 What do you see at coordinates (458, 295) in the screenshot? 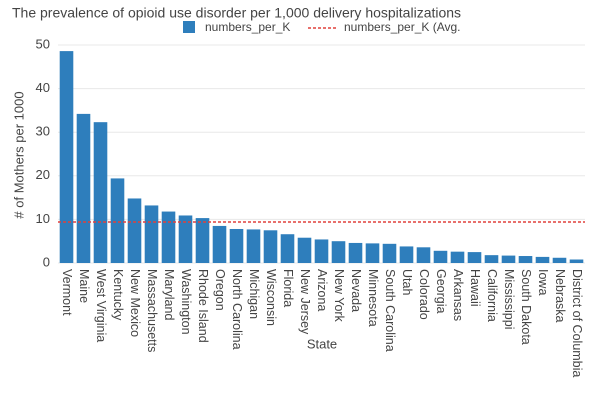
I see `x-tick-label: Arkansas` at bounding box center [458, 295].